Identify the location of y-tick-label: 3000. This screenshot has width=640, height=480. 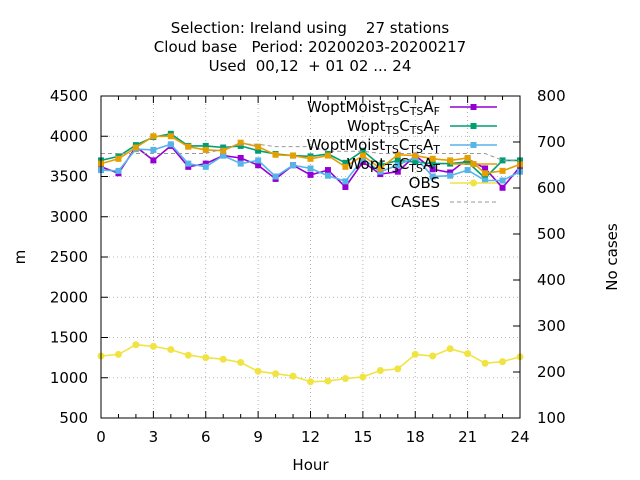
(69, 217).